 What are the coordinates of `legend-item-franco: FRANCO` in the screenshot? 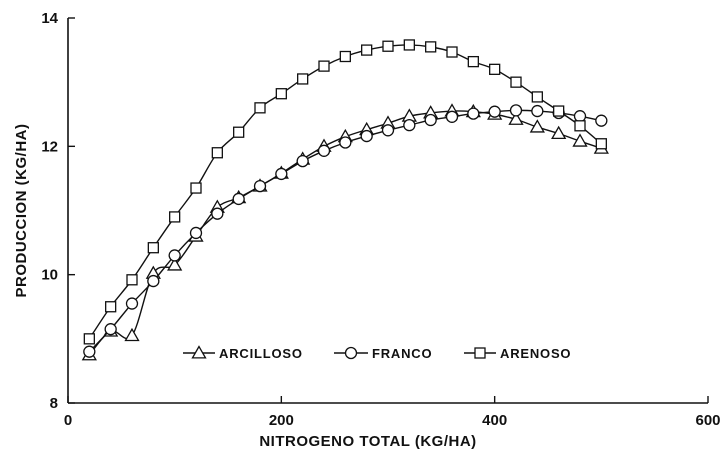 It's located at (383, 353).